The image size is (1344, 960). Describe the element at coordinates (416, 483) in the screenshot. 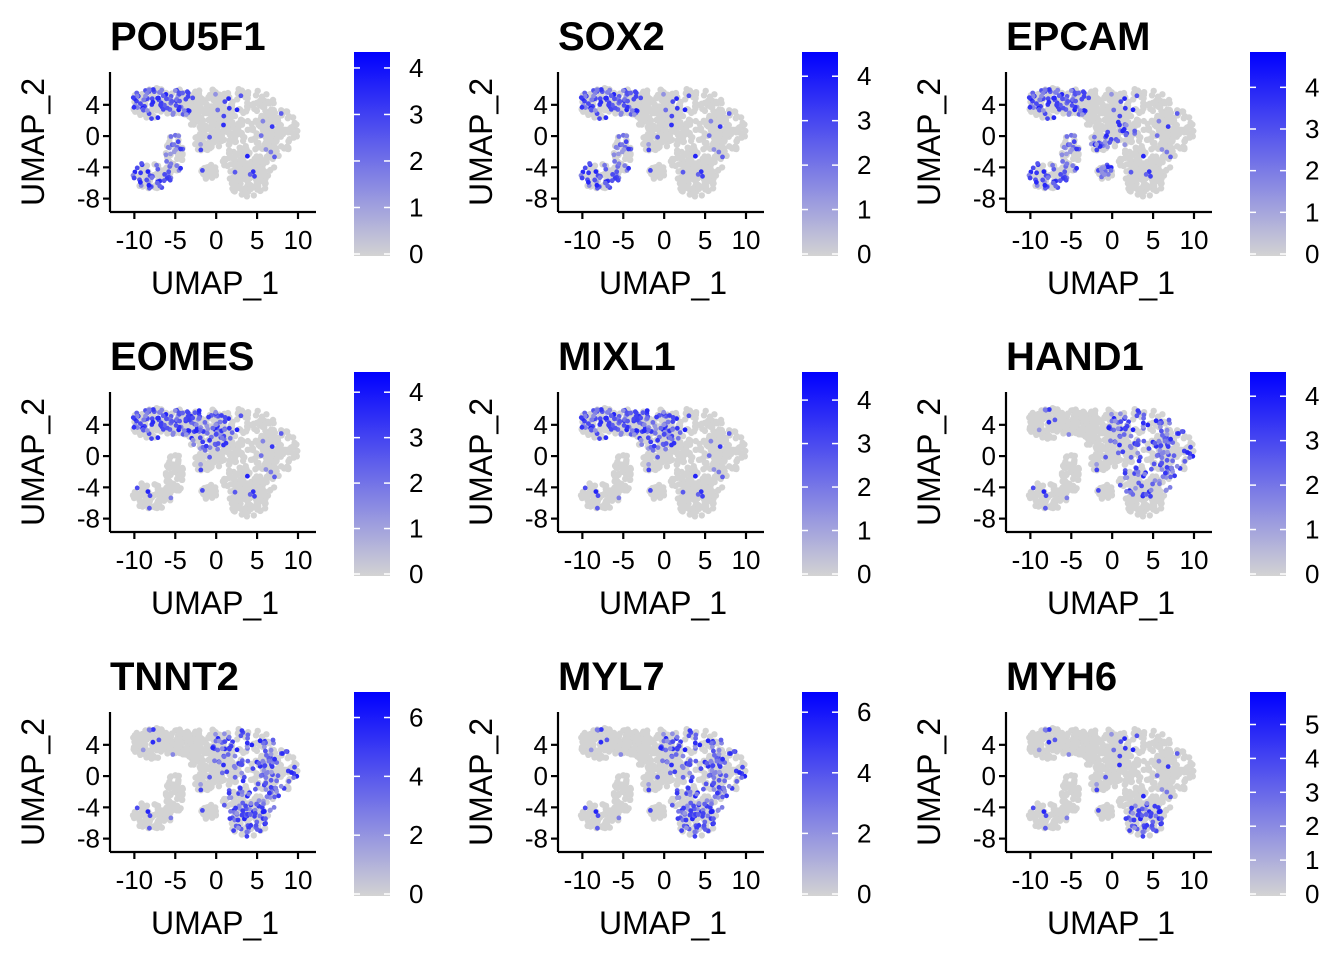

I see `legend-tick-label: 2` at that location.